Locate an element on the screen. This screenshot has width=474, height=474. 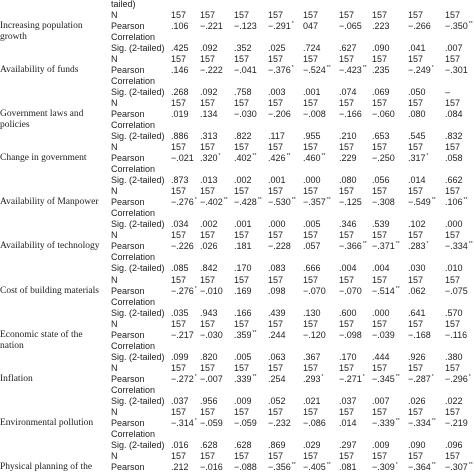
cell-value: .001 is located at coordinates (277, 180).